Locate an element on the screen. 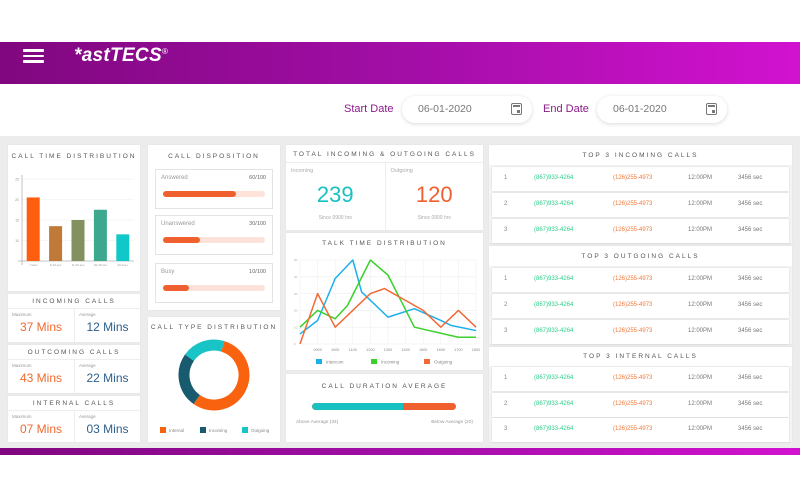 This screenshot has width=800, height=500. average-label: Average is located at coordinates (87, 416).